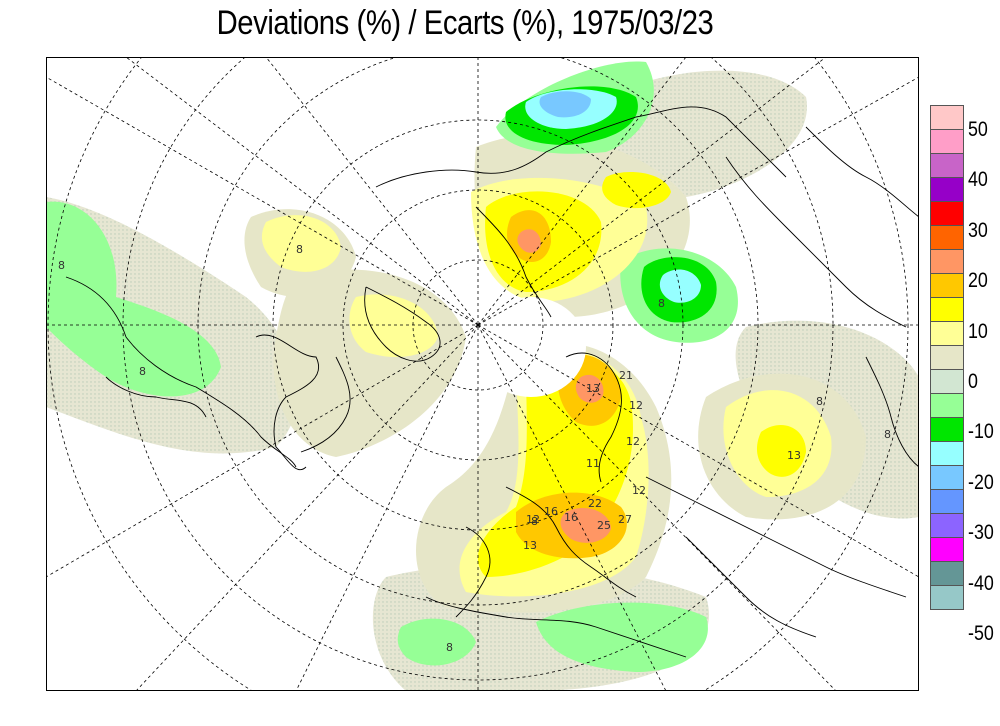 The height and width of the screenshot is (726, 1000). What do you see at coordinates (981, 583) in the screenshot?
I see `legend-label: -40` at bounding box center [981, 583].